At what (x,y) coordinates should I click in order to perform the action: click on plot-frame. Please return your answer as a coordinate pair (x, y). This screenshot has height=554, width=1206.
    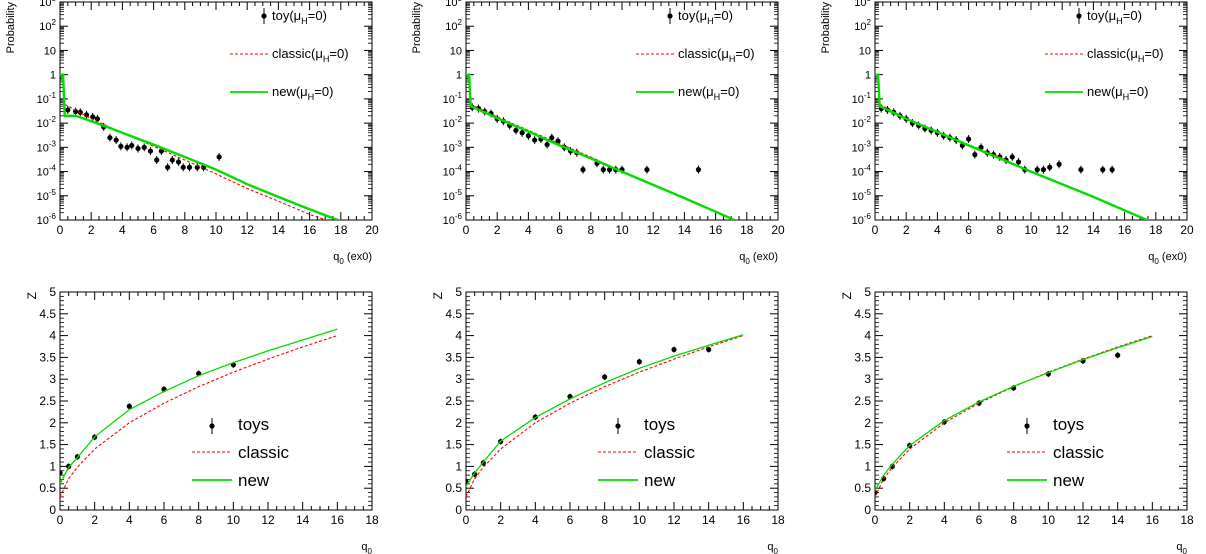
    Looking at the image, I should click on (216, 401).